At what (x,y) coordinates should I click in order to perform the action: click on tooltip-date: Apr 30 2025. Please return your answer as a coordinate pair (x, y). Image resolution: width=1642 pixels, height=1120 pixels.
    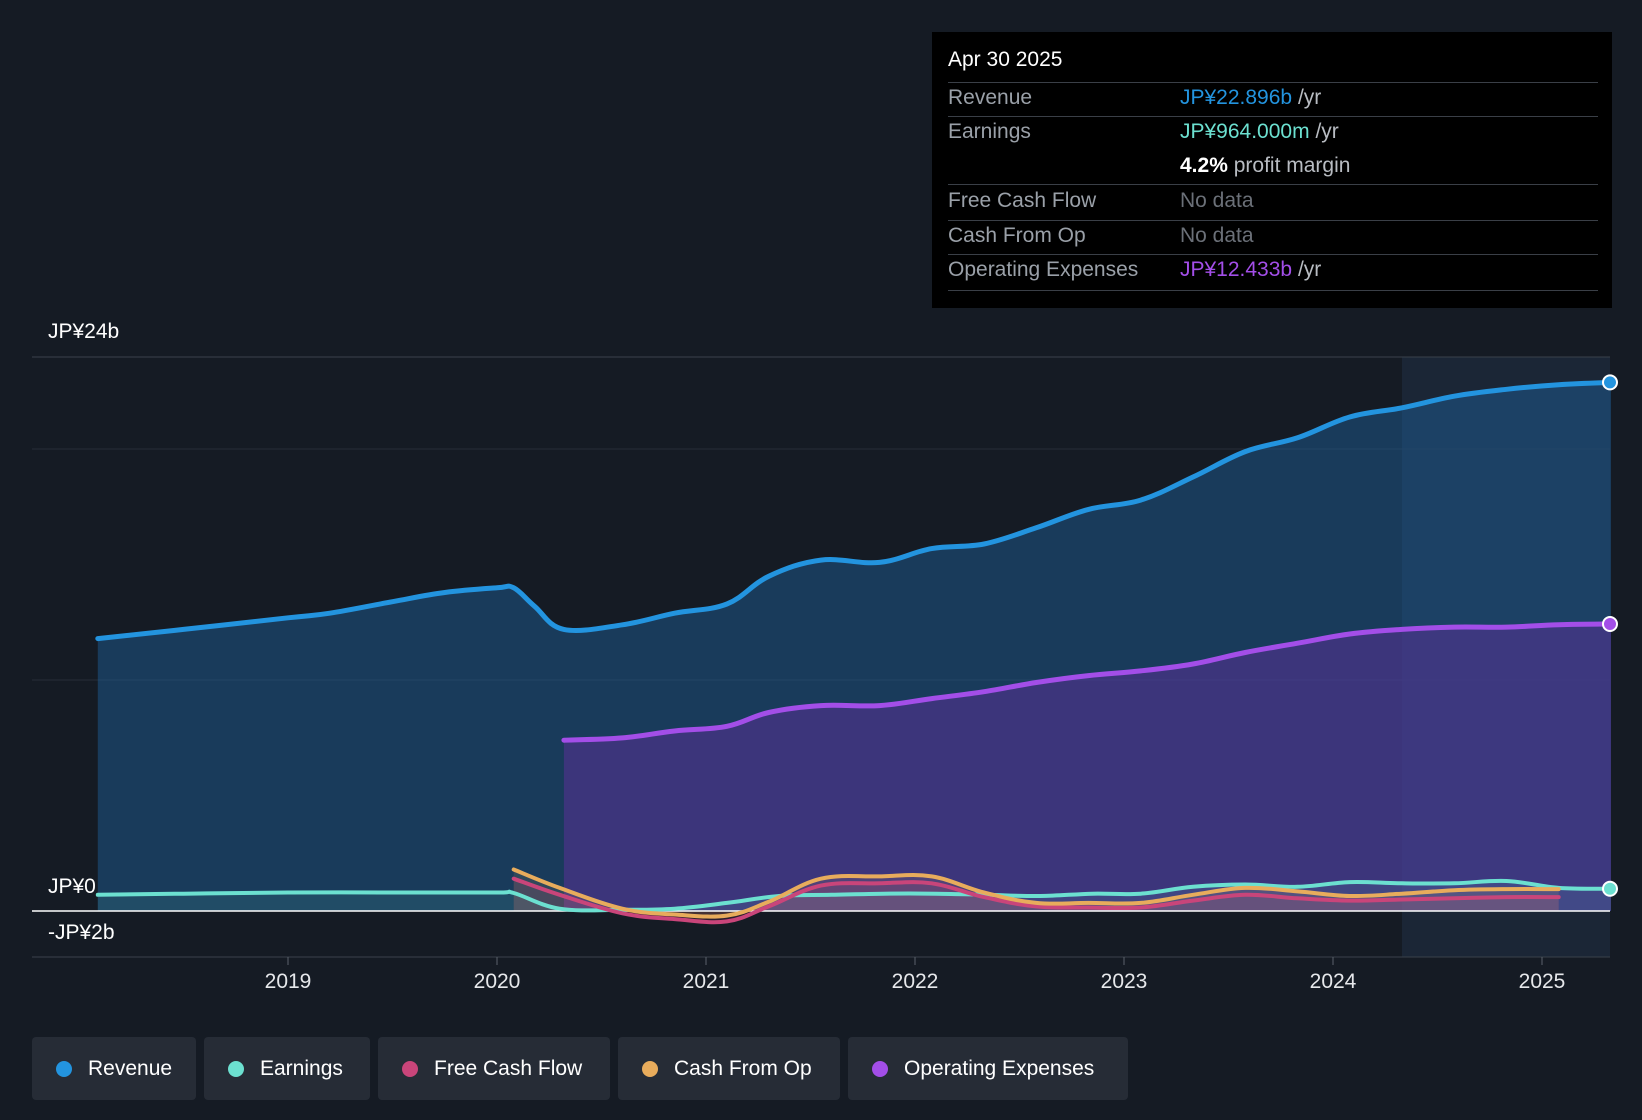
    Looking at the image, I should click on (1005, 59).